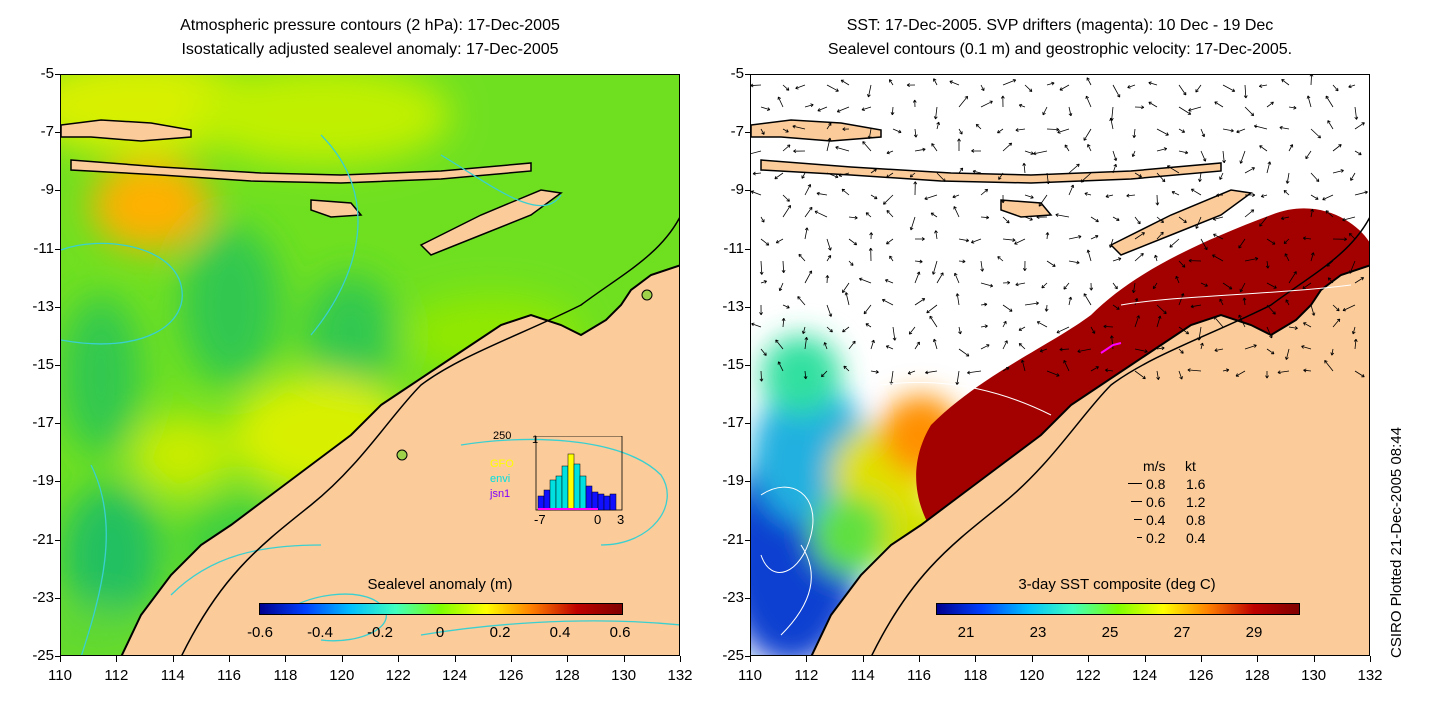 Image resolution: width=1440 pixels, height=720 pixels. Describe the element at coordinates (806, 675) in the screenshot. I see `right-x-tick: 112` at that location.